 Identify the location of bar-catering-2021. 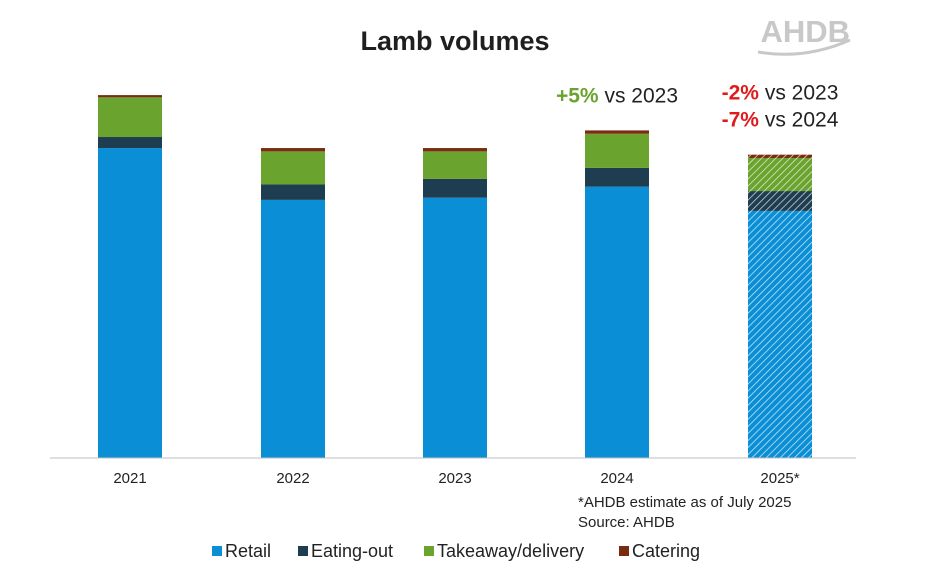
(130, 96).